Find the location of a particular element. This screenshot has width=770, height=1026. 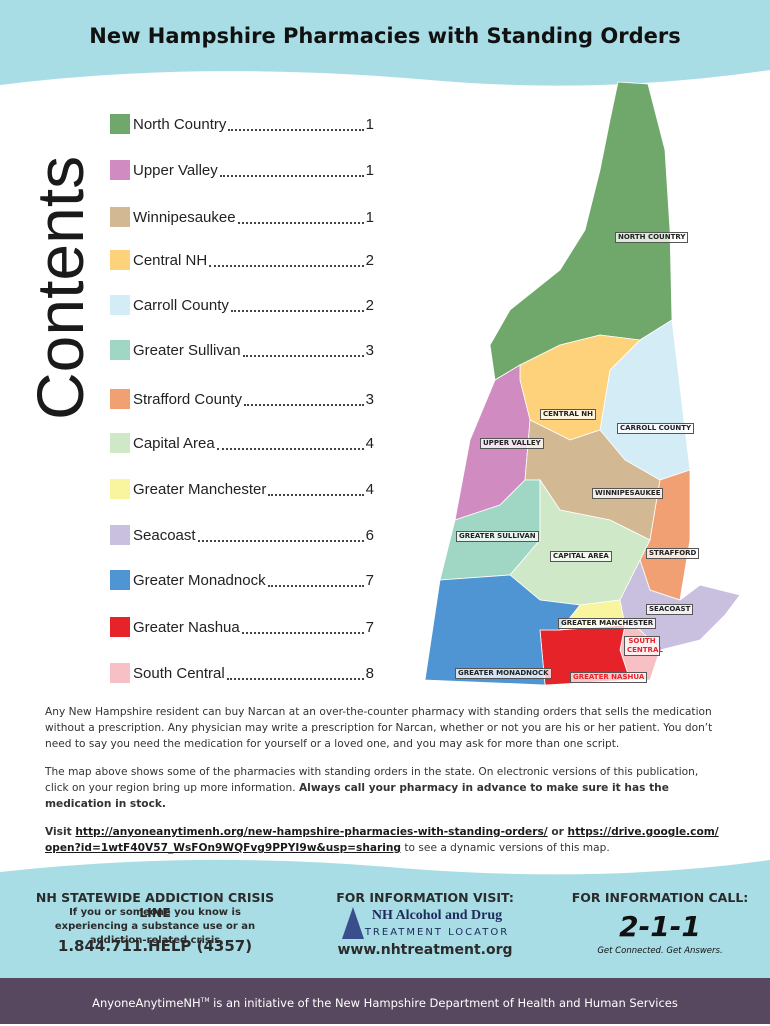

footer-band is located at coordinates (385, 918).